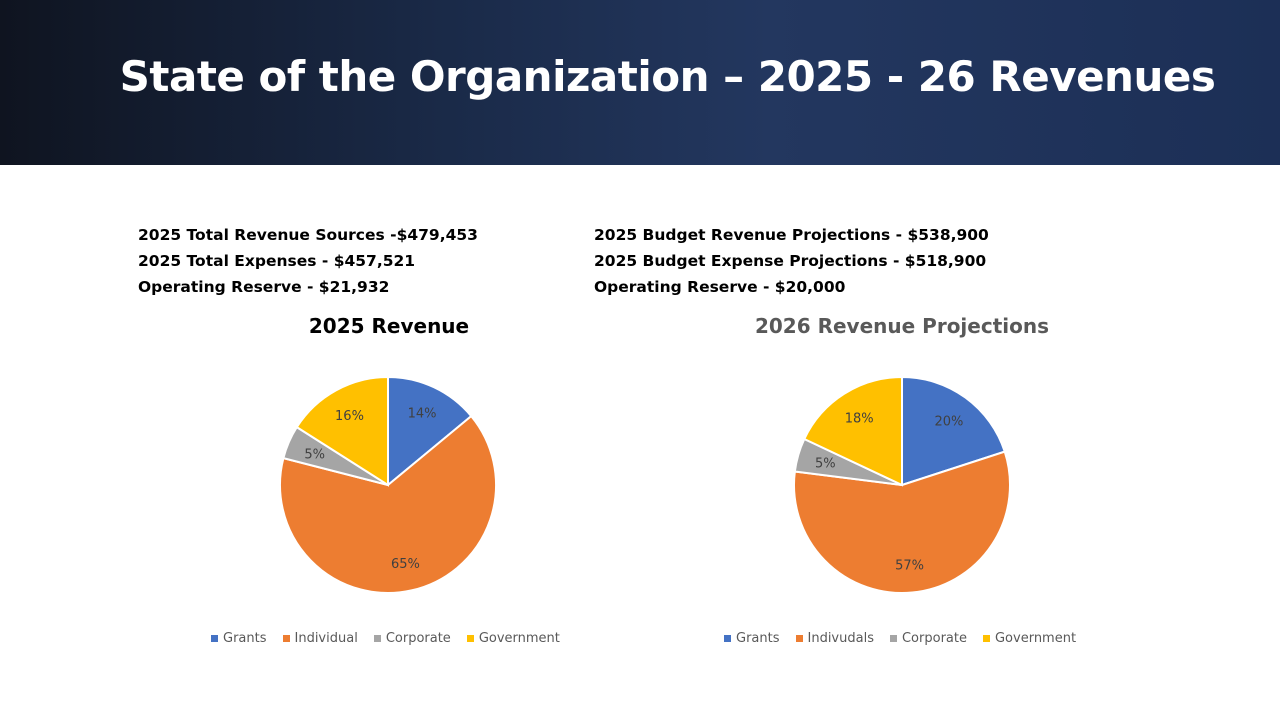 Image resolution: width=1280 pixels, height=720 pixels. I want to click on data-label-indivudals: 57%, so click(909, 566).